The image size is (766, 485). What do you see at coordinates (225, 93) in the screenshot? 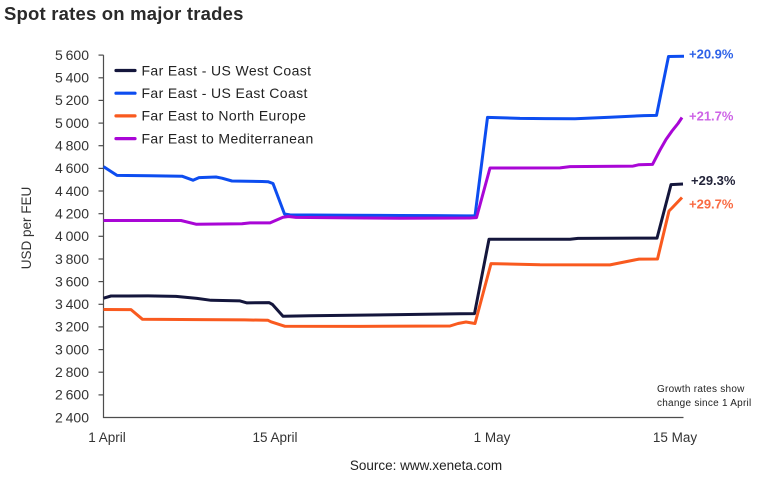
I see `svg-text: Far East - US East Coast` at bounding box center [225, 93].